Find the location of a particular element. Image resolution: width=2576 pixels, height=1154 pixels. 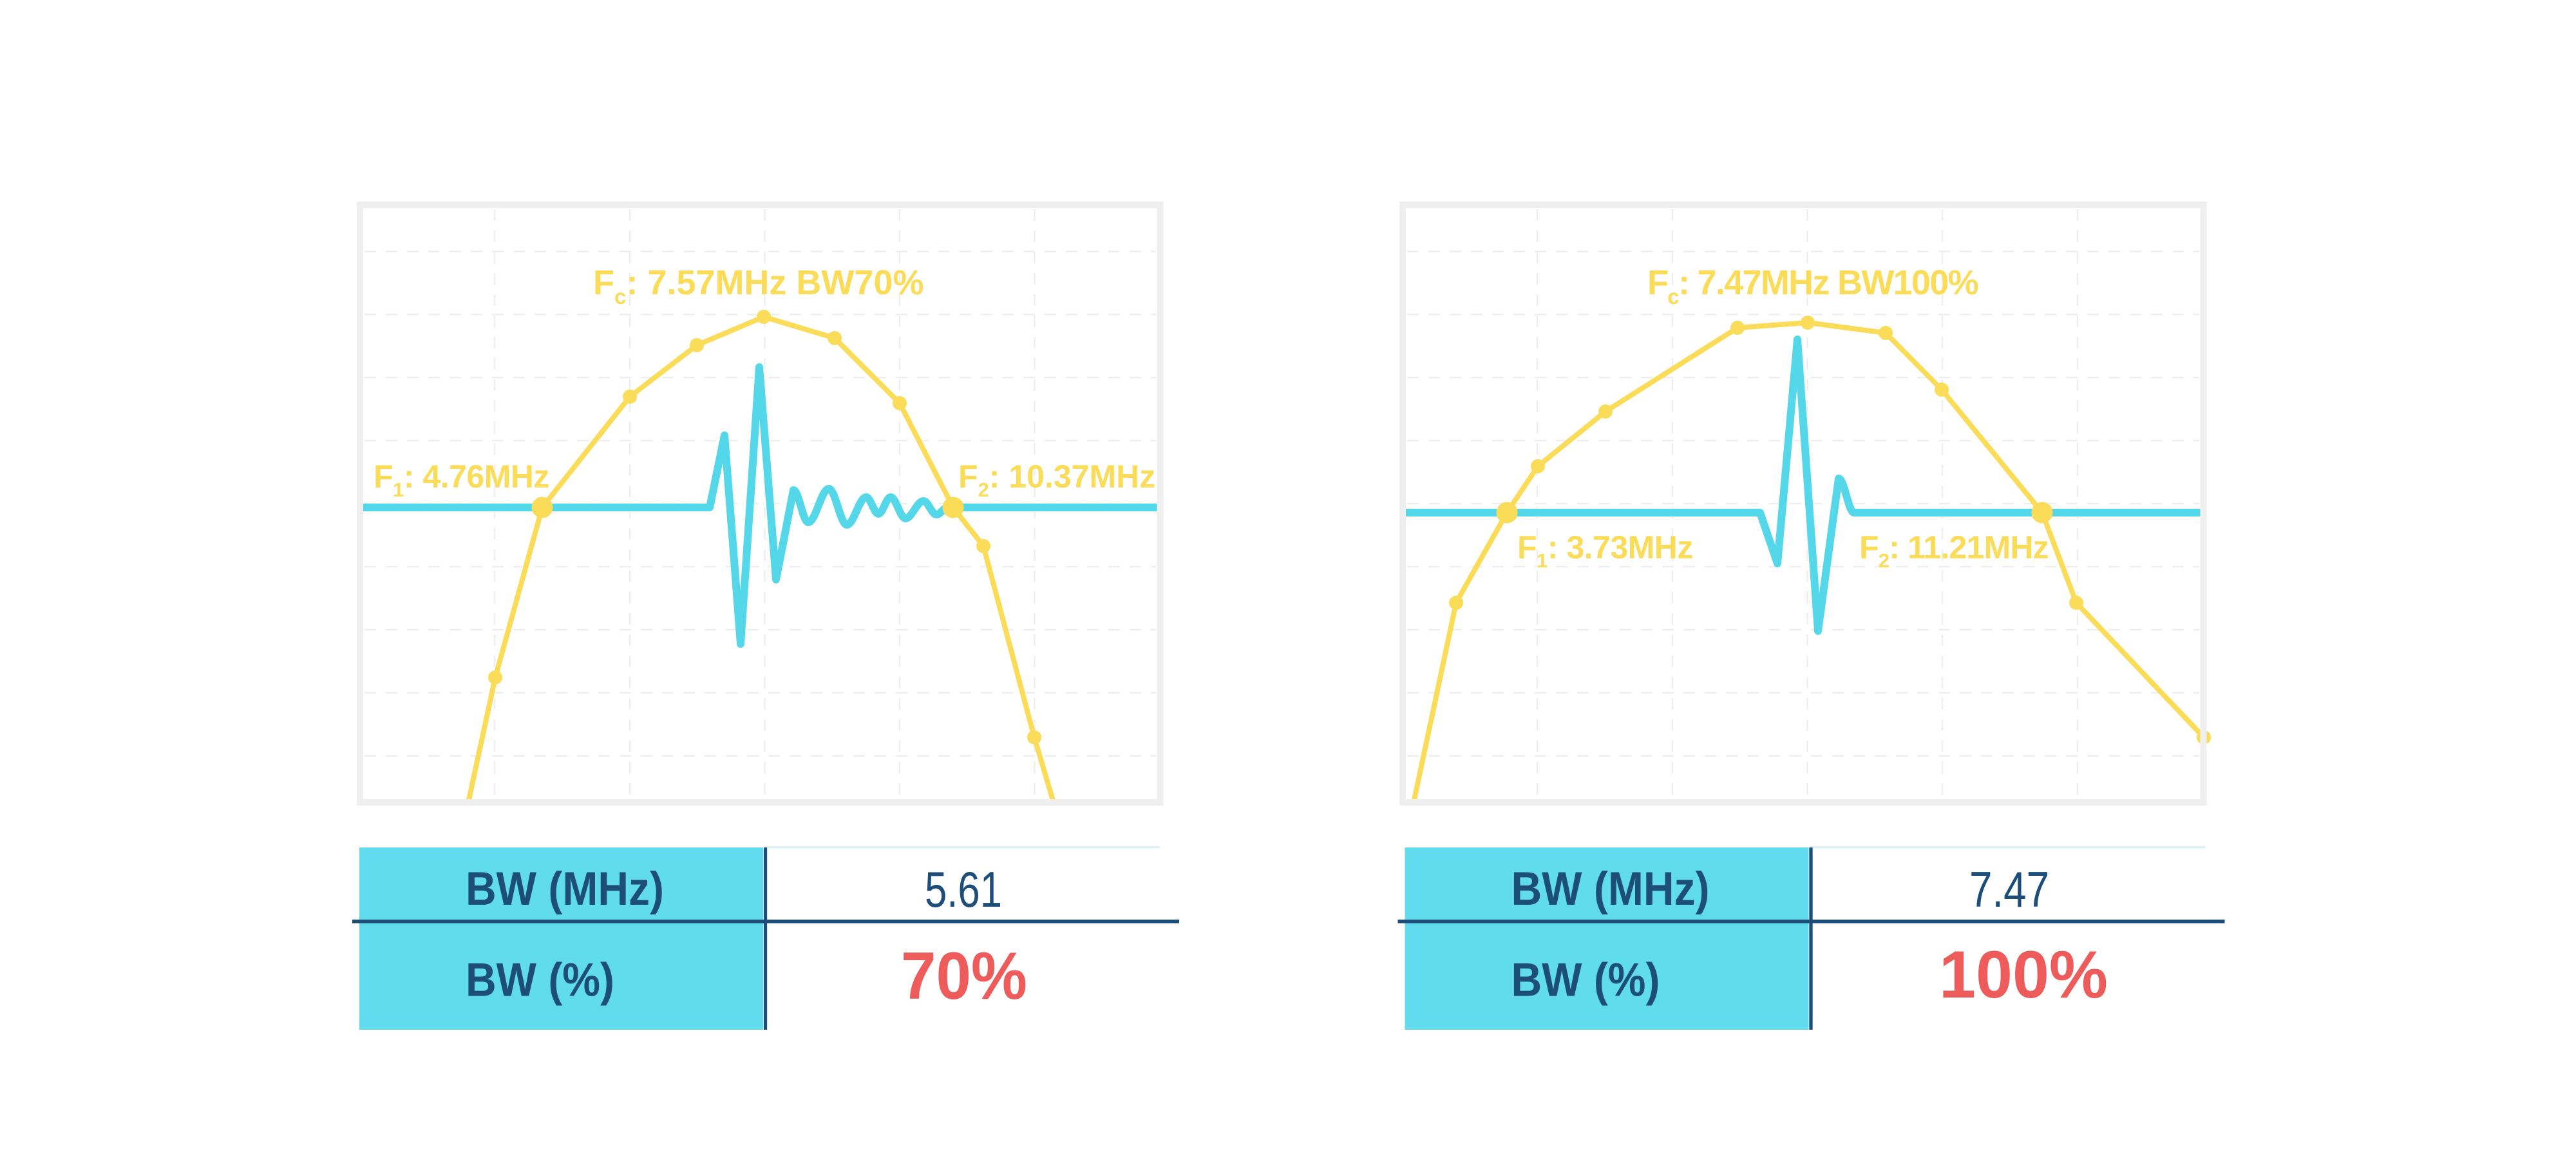

svg-text: Fc: 7.57MHz BW70% is located at coordinates (758, 285).